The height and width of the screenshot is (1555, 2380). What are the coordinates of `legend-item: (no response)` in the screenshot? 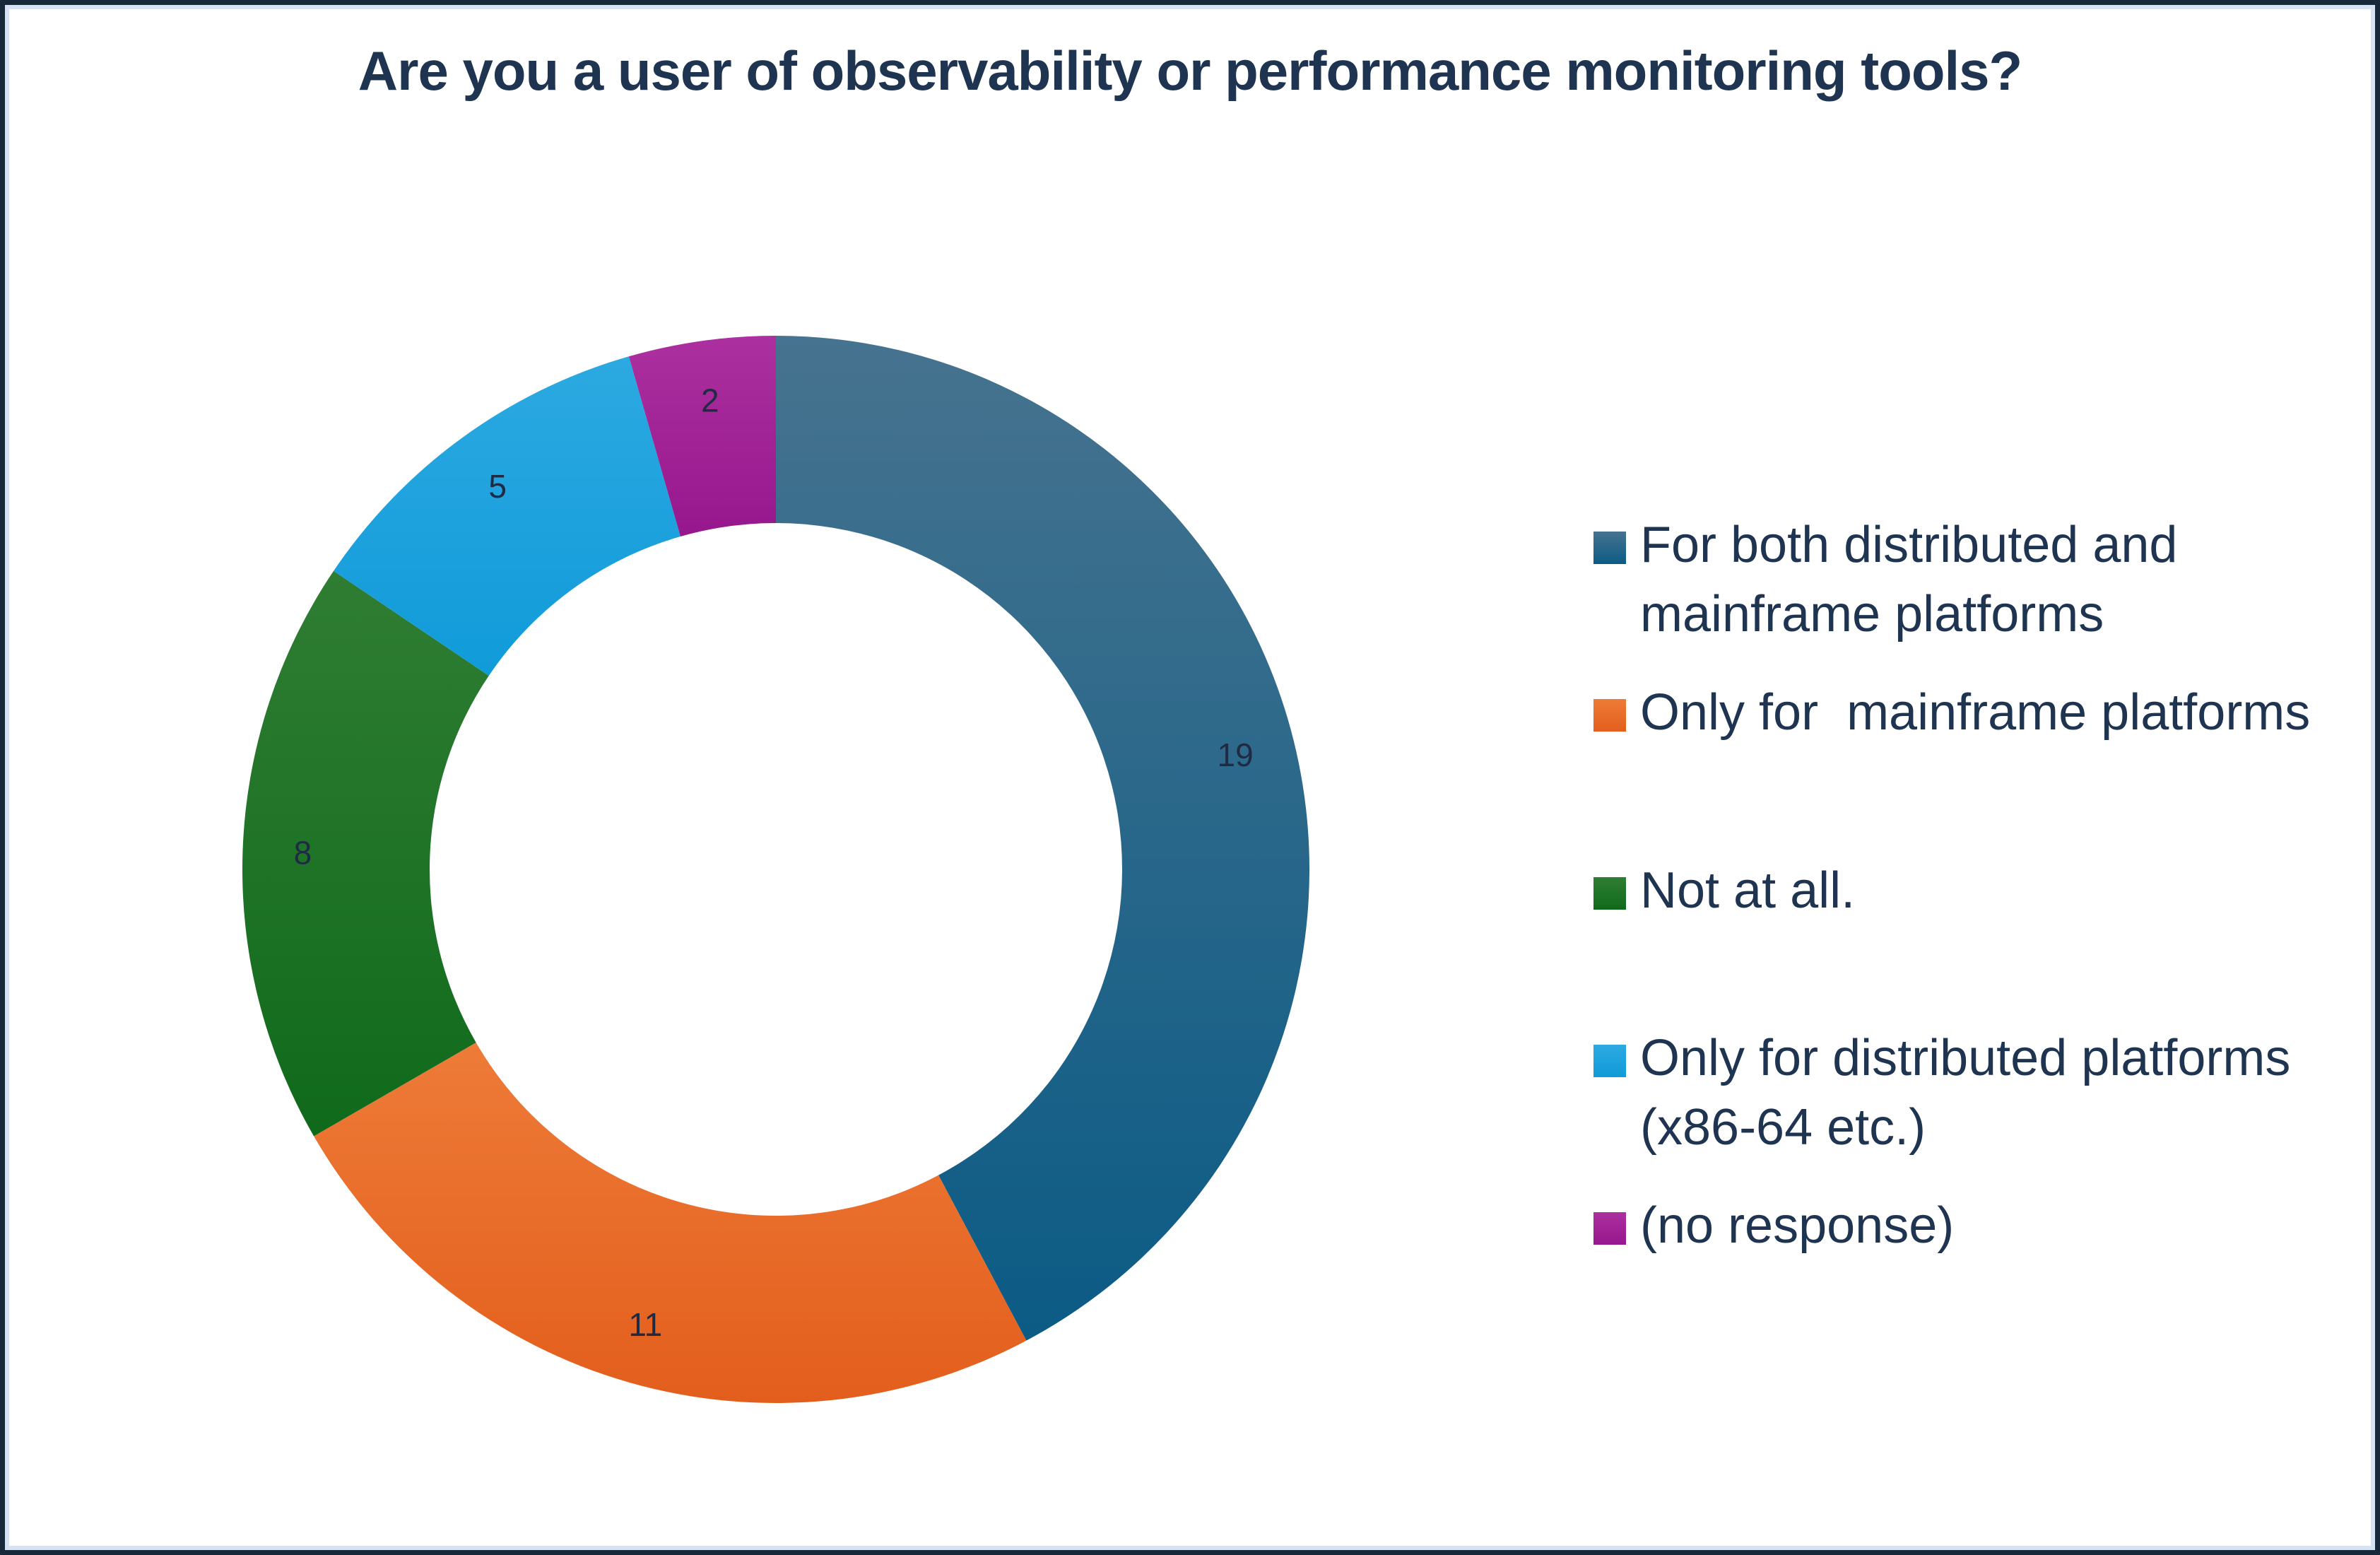 It's located at (1773, 1225).